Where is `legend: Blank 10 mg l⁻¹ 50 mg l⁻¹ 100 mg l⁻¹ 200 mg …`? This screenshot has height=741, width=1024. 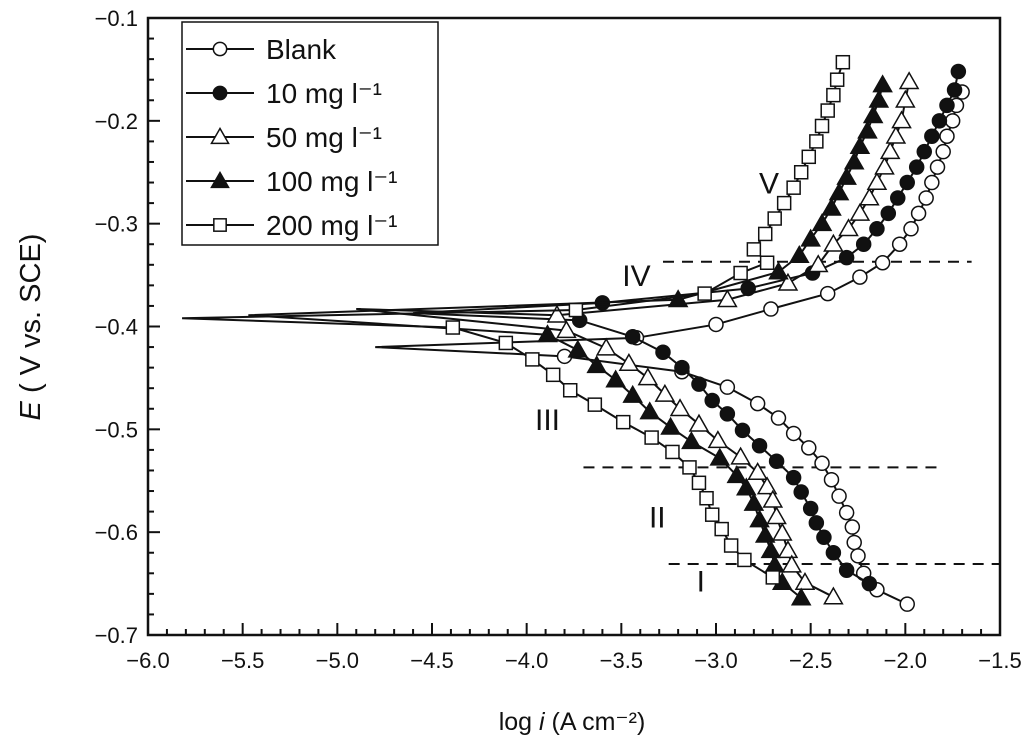
legend: Blank 10 mg l⁻¹ 50 mg l⁻¹ 100 mg l⁻¹ 200 mg … is located at coordinates (310, 133).